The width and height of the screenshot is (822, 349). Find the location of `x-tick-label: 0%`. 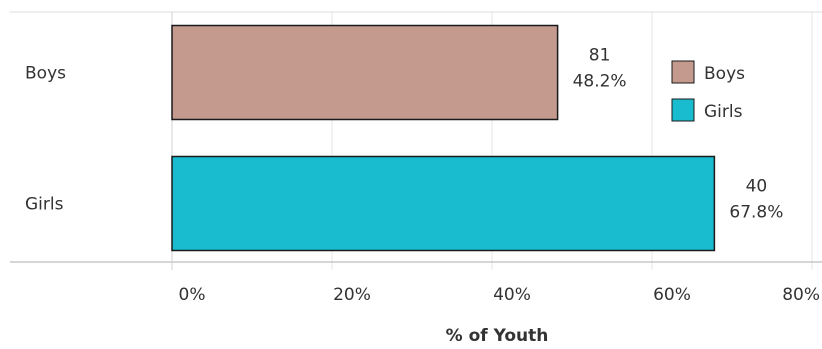

x-tick-label: 0% is located at coordinates (192, 295).